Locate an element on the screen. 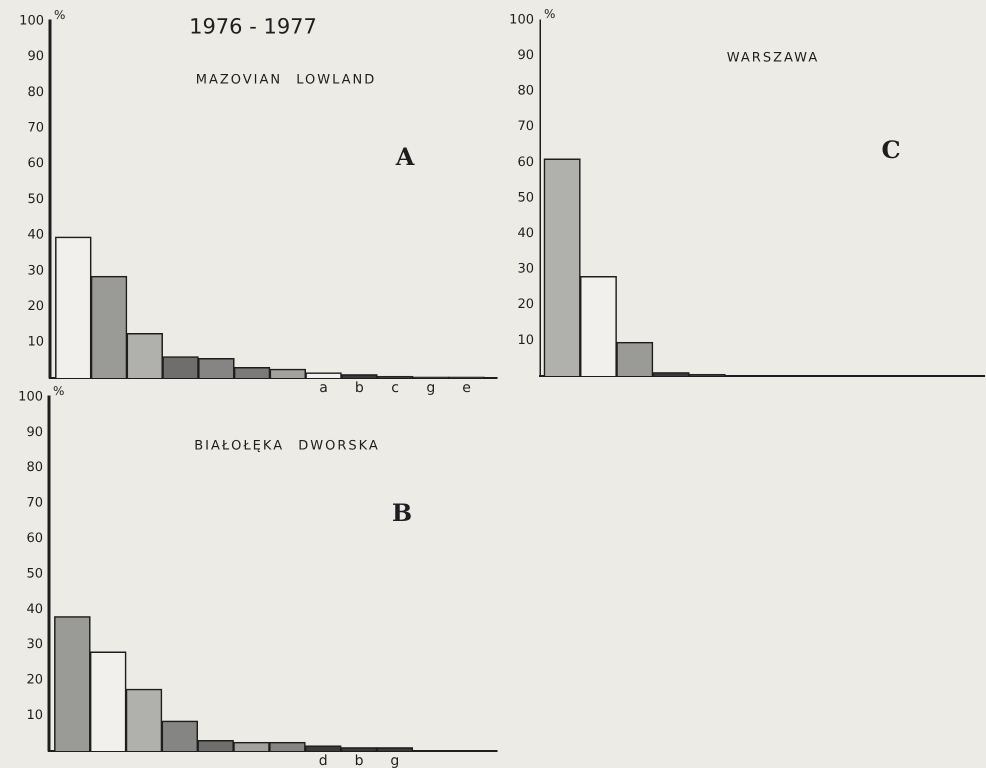  x-tick-label: a is located at coordinates (323, 388).